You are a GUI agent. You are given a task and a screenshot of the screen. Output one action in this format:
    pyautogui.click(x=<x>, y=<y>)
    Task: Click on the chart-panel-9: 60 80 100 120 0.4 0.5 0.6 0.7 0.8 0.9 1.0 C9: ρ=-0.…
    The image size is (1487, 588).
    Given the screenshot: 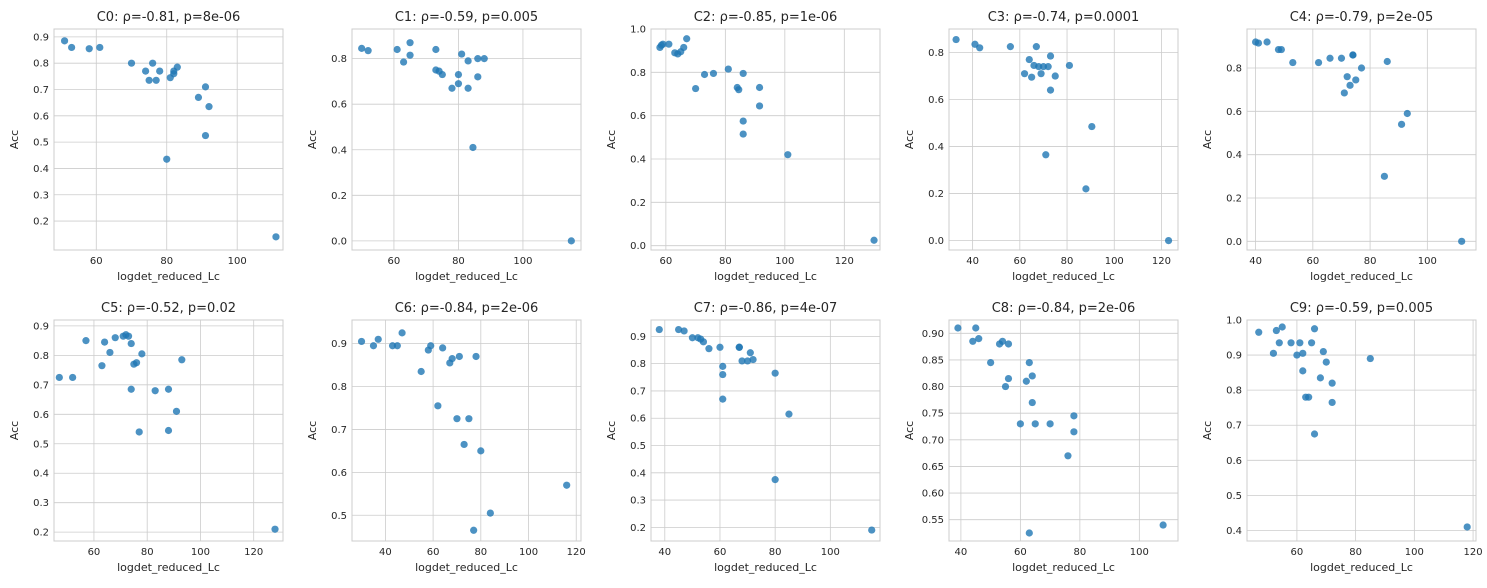 What is the action you would take?
    pyautogui.click(x=1342, y=437)
    